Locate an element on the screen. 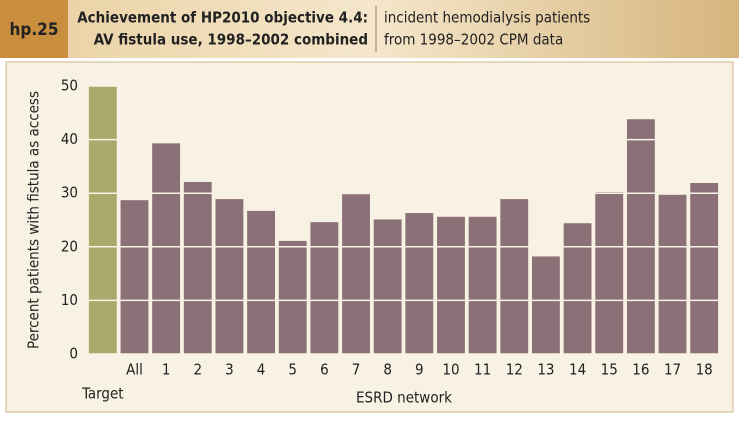  y-tick-label: 30 is located at coordinates (69, 193).